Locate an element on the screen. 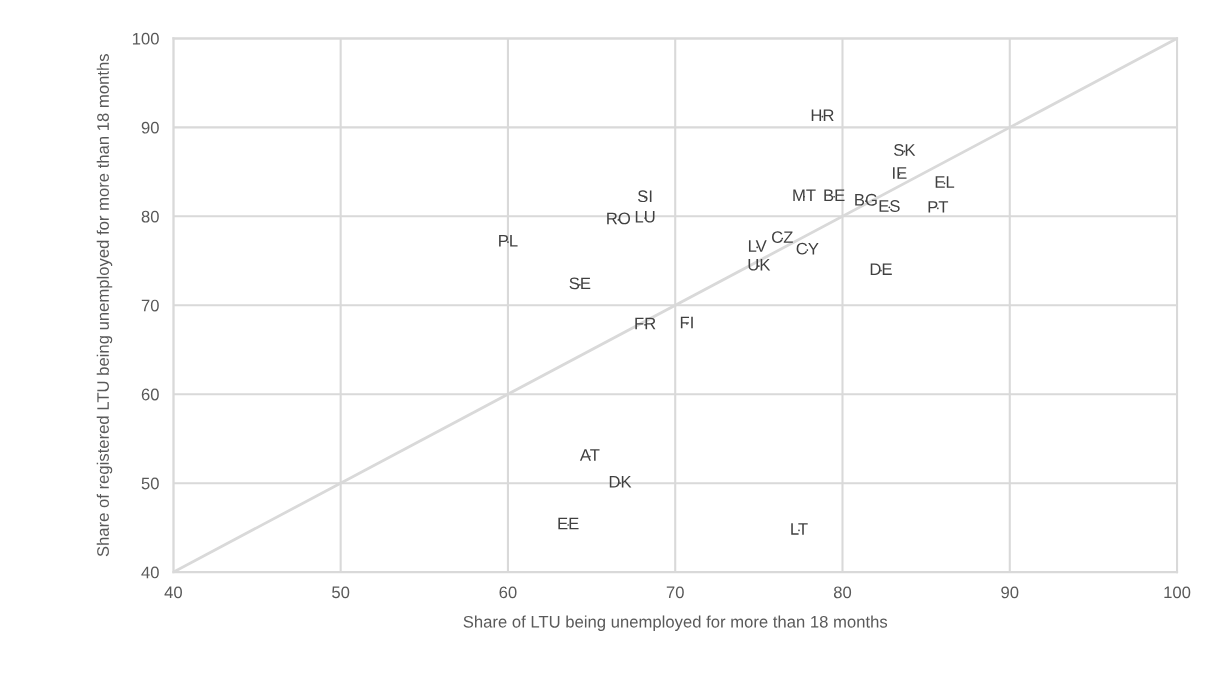  x-tick-label: 60 is located at coordinates (508, 592).